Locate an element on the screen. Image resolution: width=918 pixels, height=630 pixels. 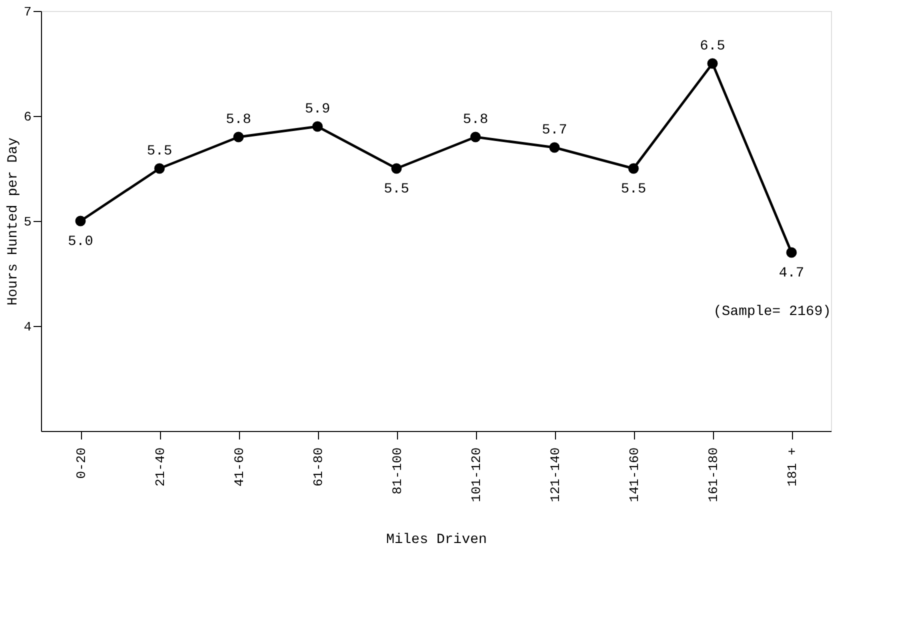
x-tick-label: 121-140 is located at coordinates (555, 475).